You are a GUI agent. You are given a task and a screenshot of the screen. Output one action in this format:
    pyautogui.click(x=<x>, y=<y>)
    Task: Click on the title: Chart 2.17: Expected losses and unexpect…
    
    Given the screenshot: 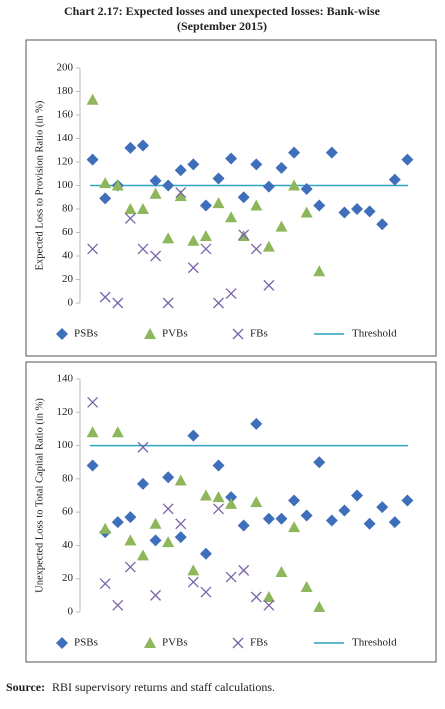 What is the action you would take?
    pyautogui.click(x=222, y=11)
    